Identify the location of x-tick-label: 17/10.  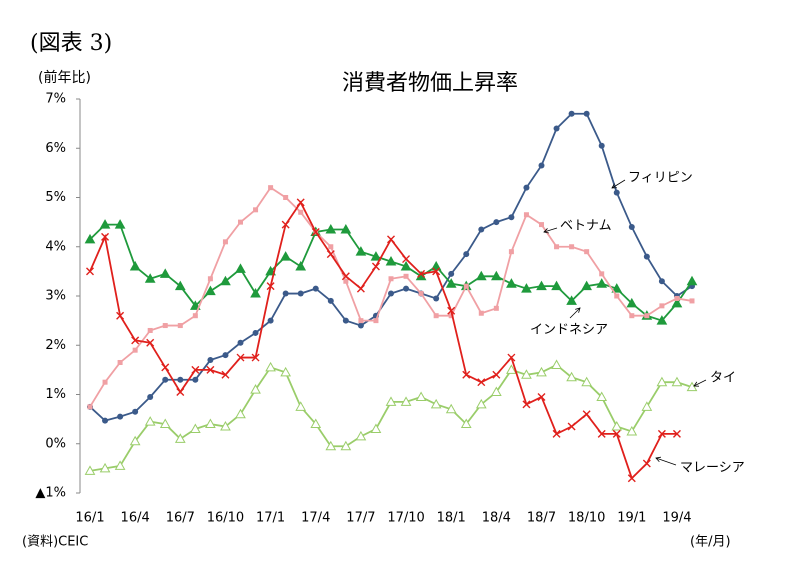
(405, 518).